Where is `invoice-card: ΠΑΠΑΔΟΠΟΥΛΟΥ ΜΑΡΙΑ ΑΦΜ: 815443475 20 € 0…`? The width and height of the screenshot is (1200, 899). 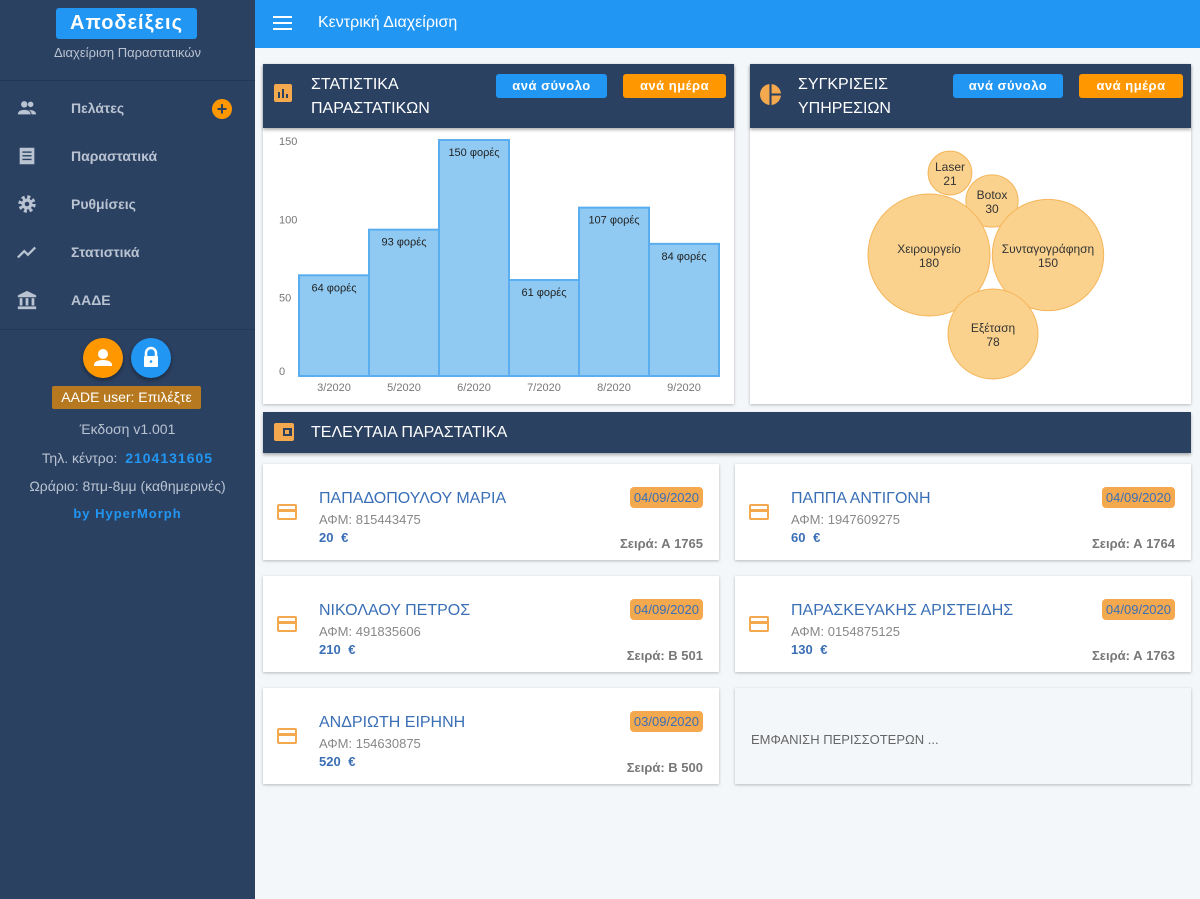
invoice-card: ΠΑΠΑΔΟΠΟΥΛΟΥ ΜΑΡΙΑ ΑΦΜ: 815443475 20 € 0… is located at coordinates (491, 512).